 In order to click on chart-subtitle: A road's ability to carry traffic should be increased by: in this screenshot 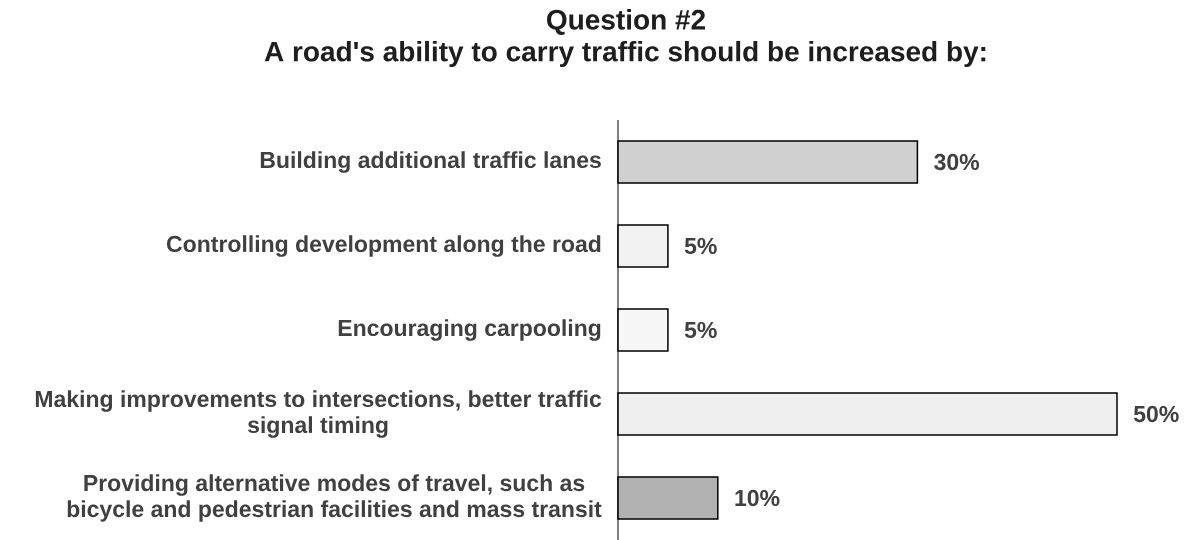, I will do `click(625, 54)`.